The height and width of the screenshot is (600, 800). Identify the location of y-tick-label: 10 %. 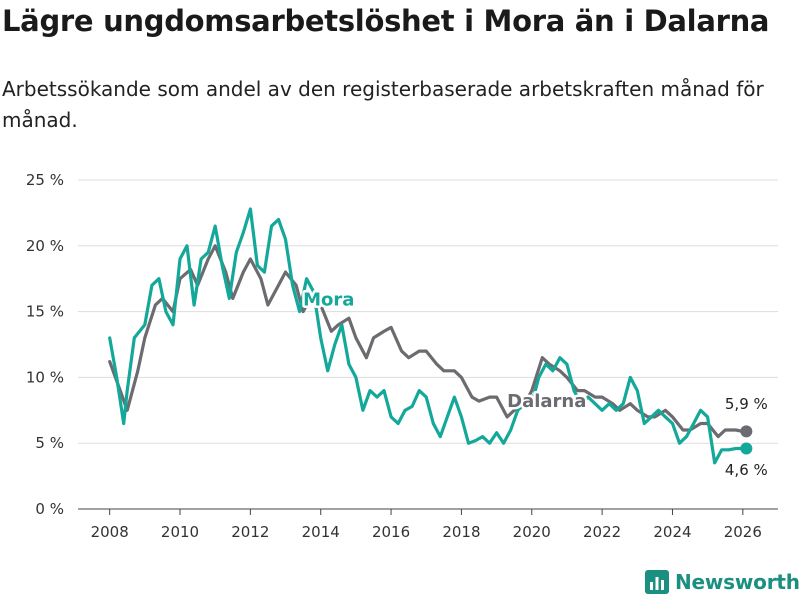
(45, 377).